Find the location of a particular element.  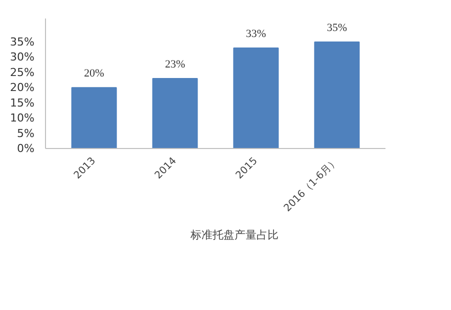

data-label: 35% is located at coordinates (337, 28).